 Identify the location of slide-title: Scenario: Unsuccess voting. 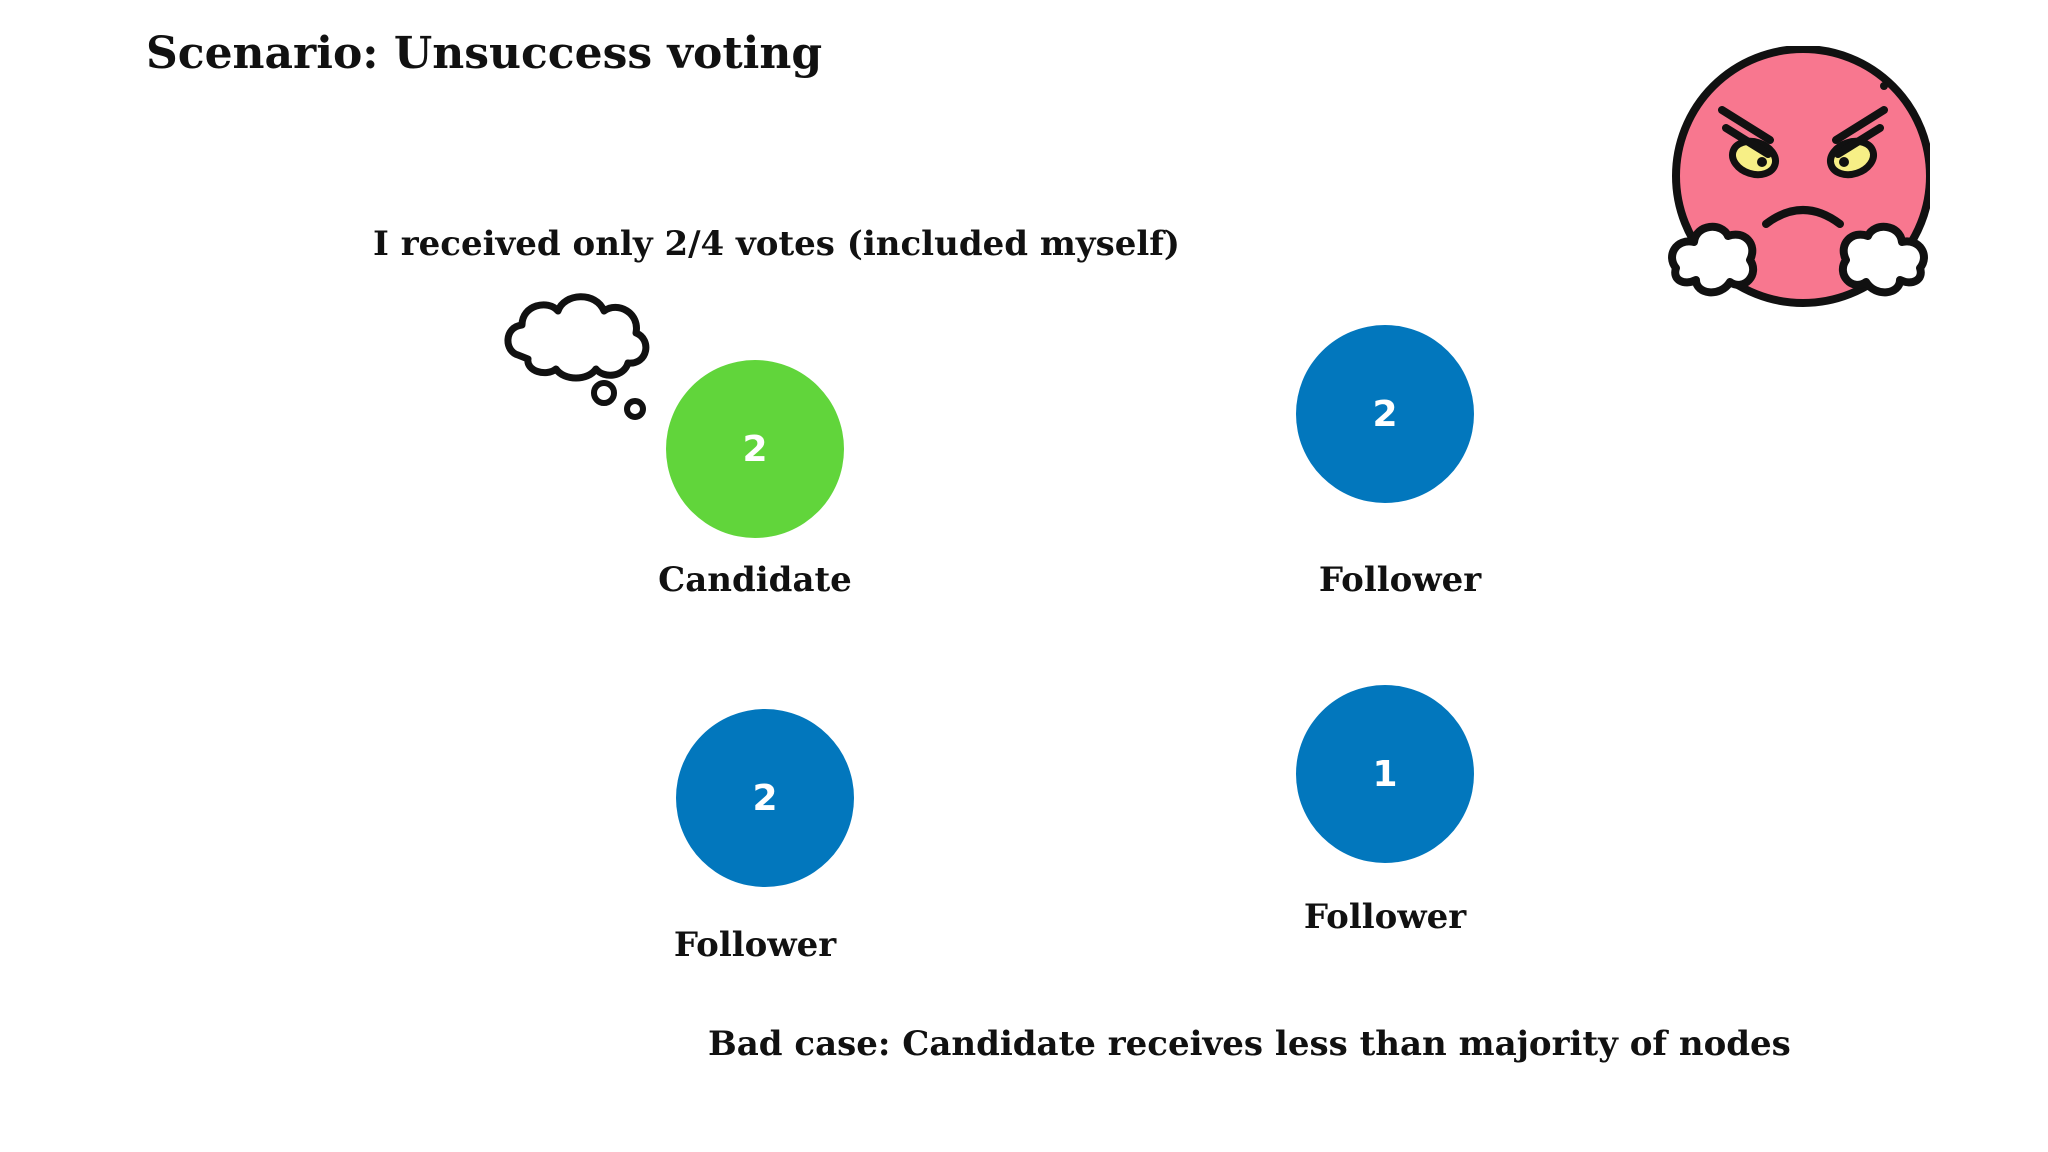
(484, 53).